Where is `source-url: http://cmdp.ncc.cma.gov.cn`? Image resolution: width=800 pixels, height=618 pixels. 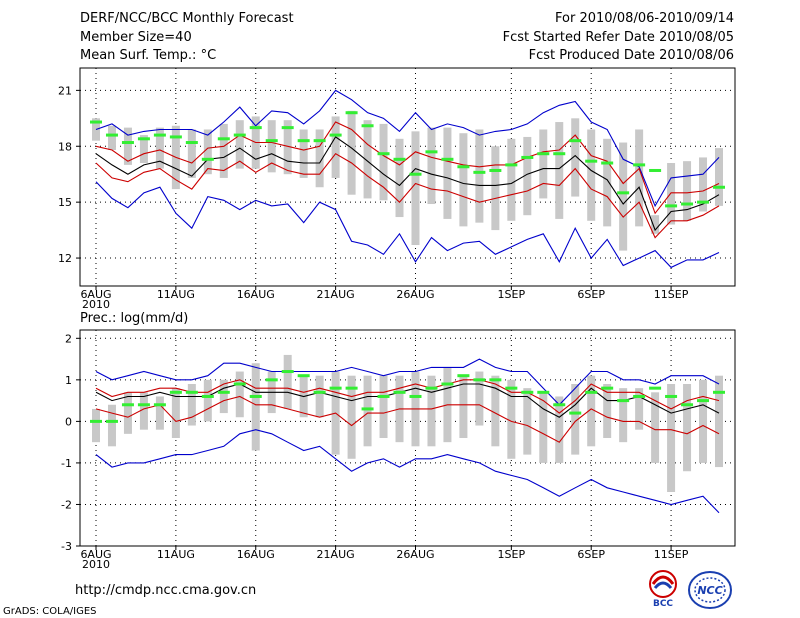 source-url: http://cmdp.ncc.cma.gov.cn is located at coordinates (166, 590).